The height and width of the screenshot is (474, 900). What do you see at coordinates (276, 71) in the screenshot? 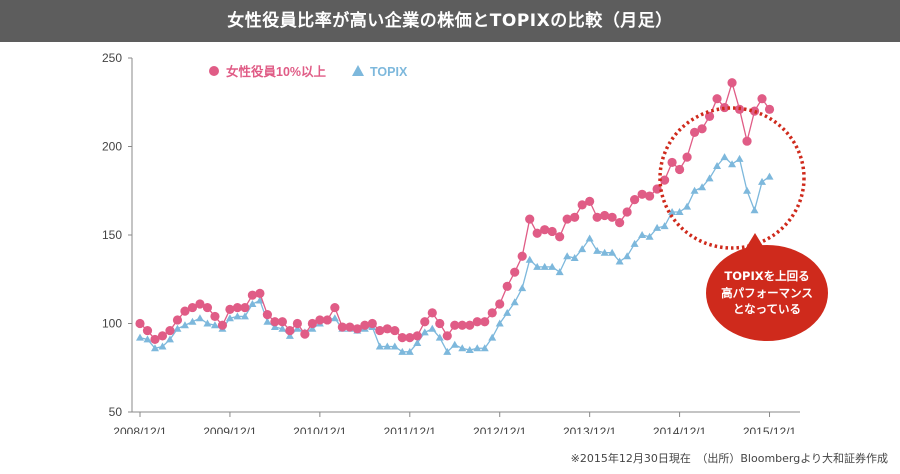
I see `legend-label-women: 女性役員10%以上` at bounding box center [276, 71].